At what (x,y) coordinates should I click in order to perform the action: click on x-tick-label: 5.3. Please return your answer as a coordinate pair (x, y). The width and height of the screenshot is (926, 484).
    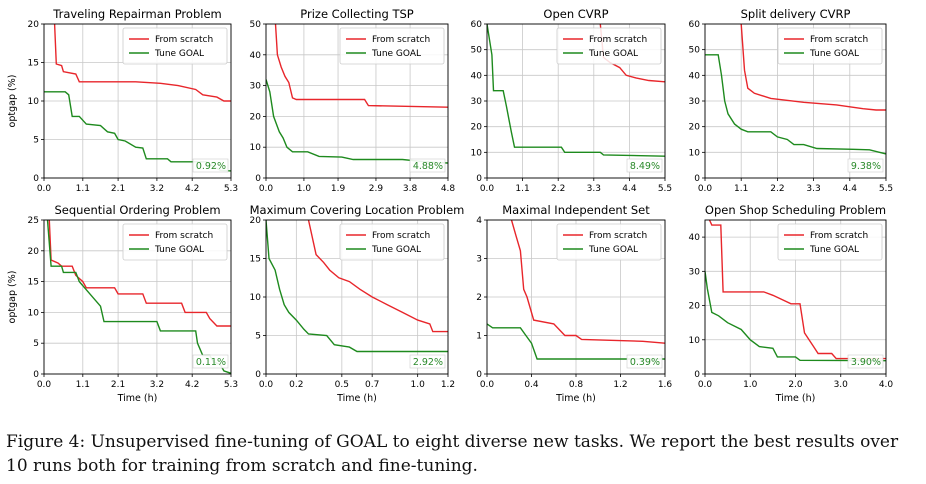
    Looking at the image, I should click on (231, 385).